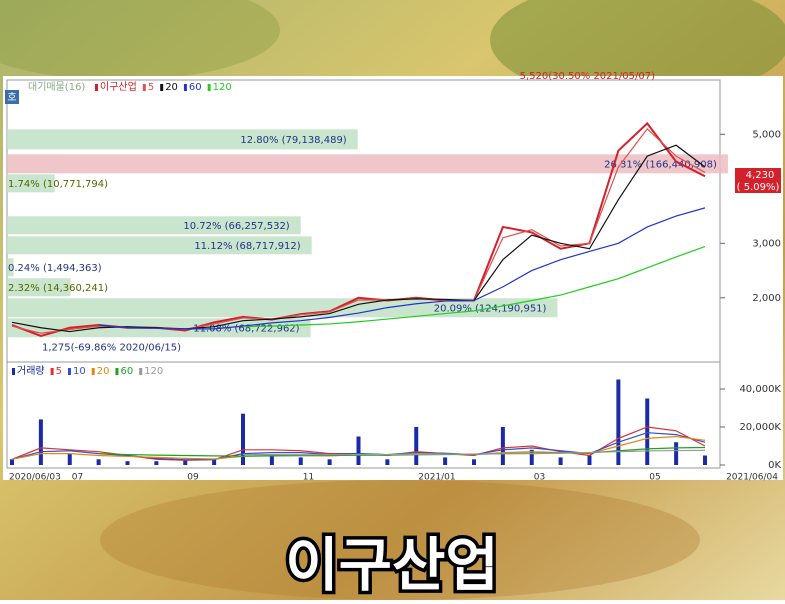  Describe the element at coordinates (752, 478) in the screenshot. I see `x-tick-label: 2021/06/04` at that location.